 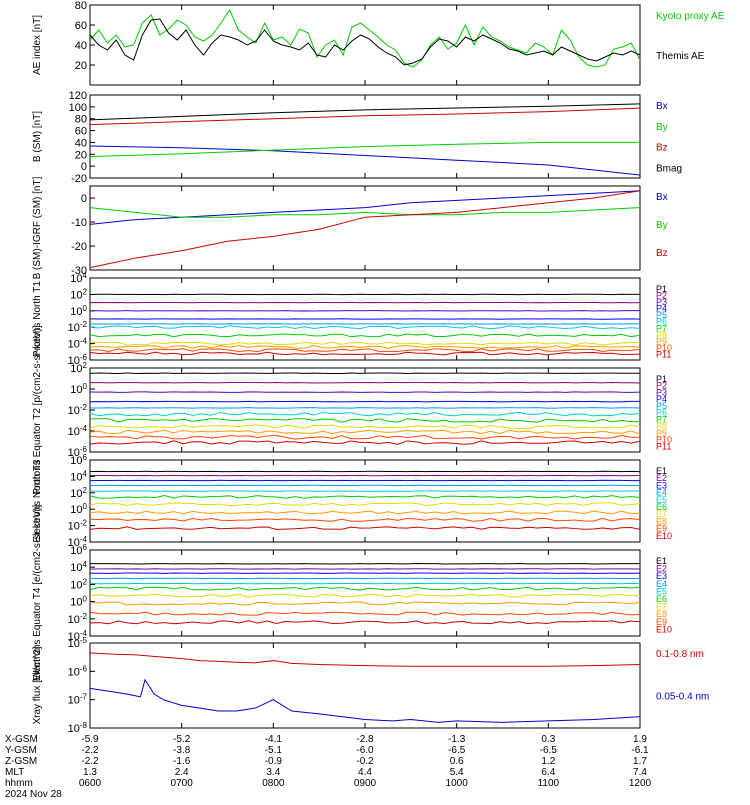 I want to click on table-cell: 1.7, so click(x=640, y=761).